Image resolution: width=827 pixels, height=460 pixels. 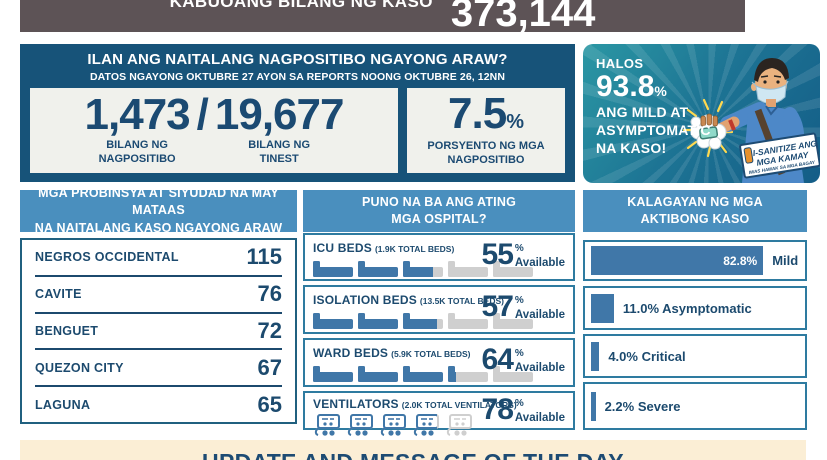 What do you see at coordinates (486, 114) in the screenshot?
I see `positivity-rate-value: 7.5%` at bounding box center [486, 114].